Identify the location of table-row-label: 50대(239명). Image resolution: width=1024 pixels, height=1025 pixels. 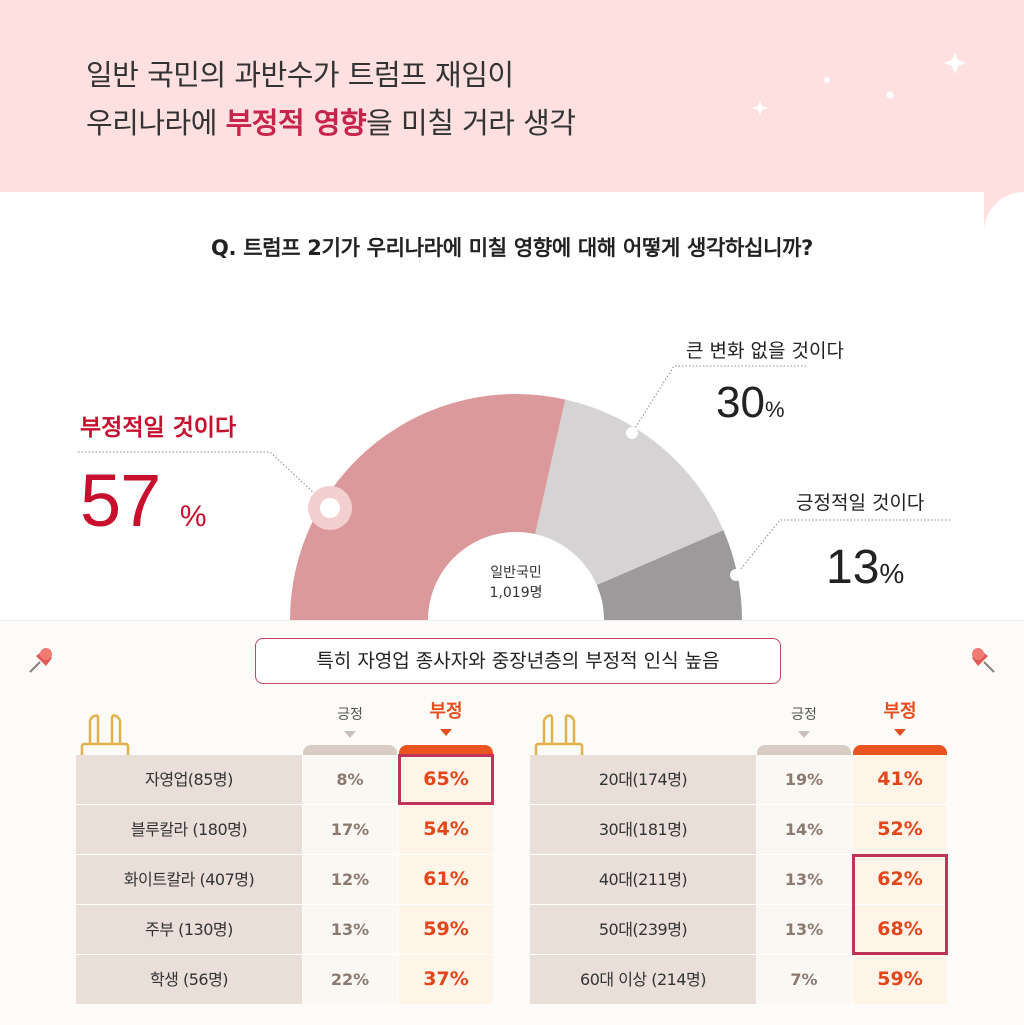
(643, 929).